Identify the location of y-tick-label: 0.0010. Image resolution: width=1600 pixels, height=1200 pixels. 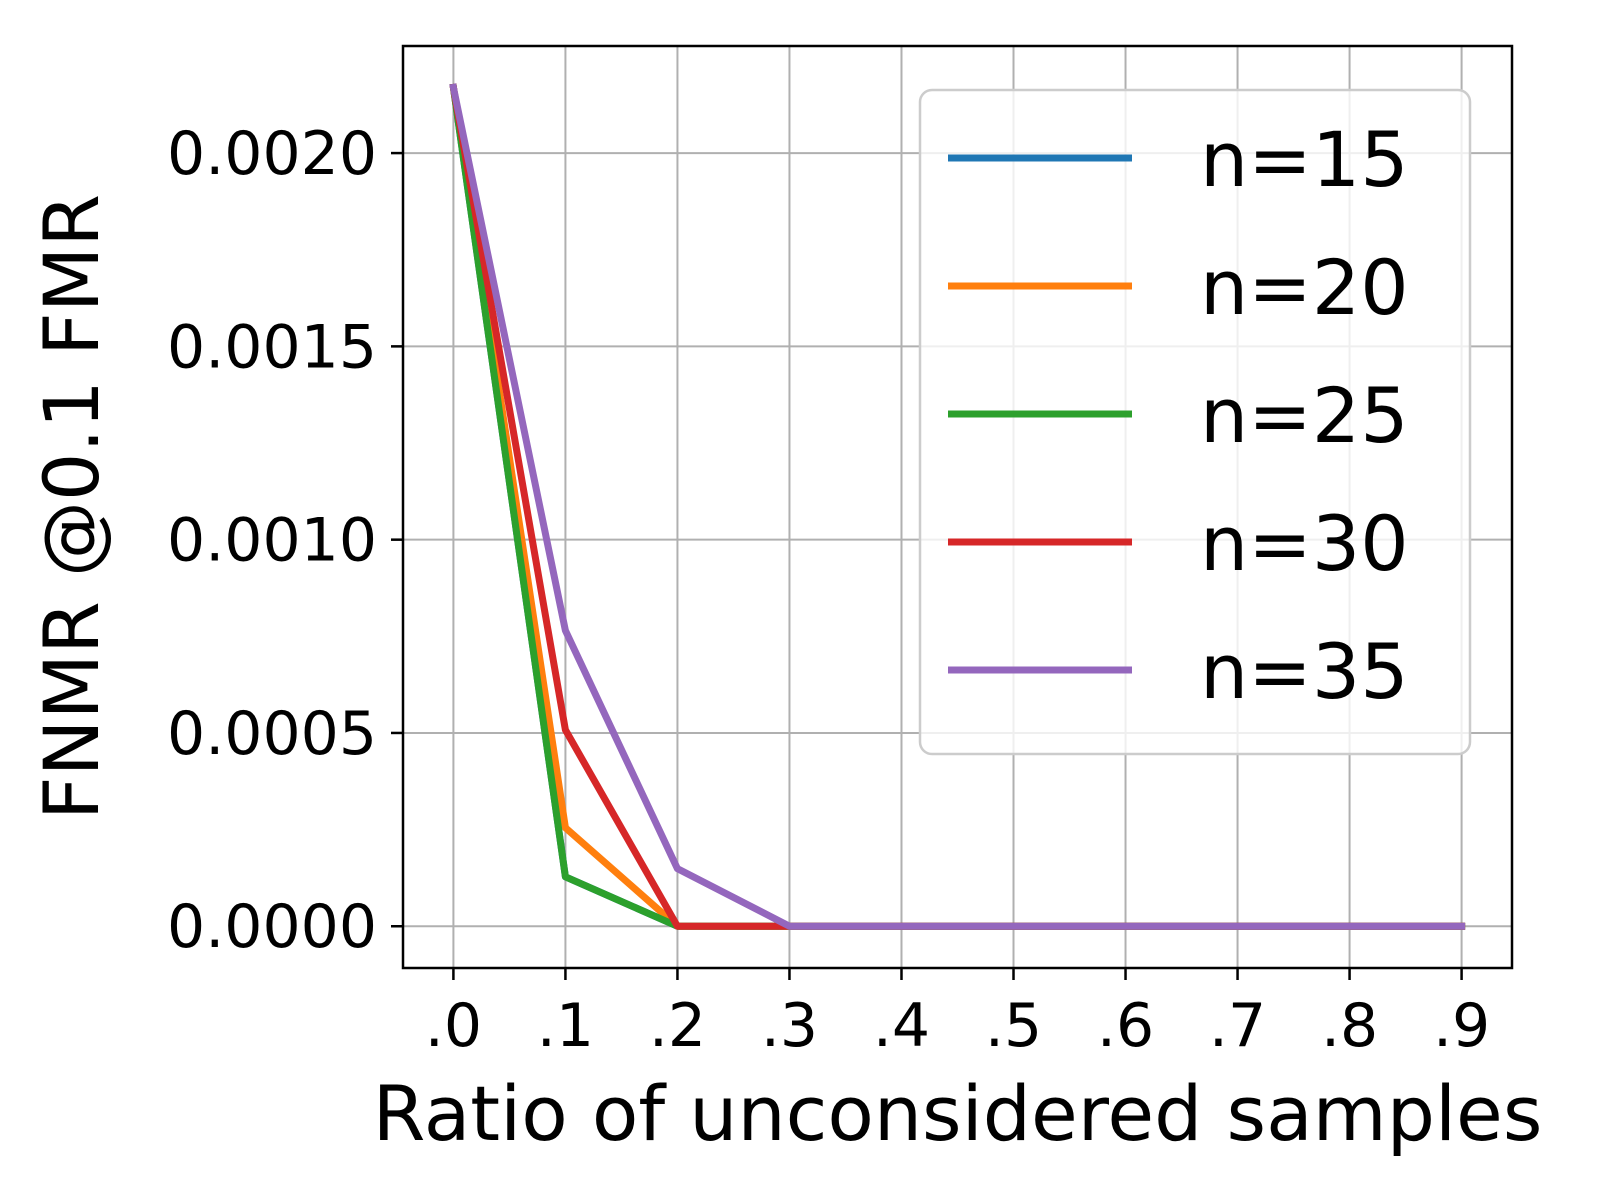
(272, 541).